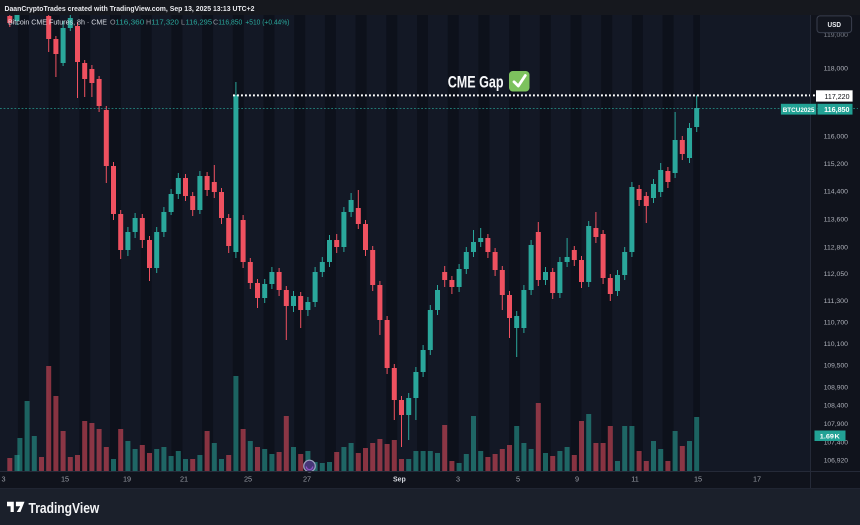 The image size is (860, 525). Describe the element at coordinates (518, 479) in the screenshot. I see `svg-text: 5` at that location.